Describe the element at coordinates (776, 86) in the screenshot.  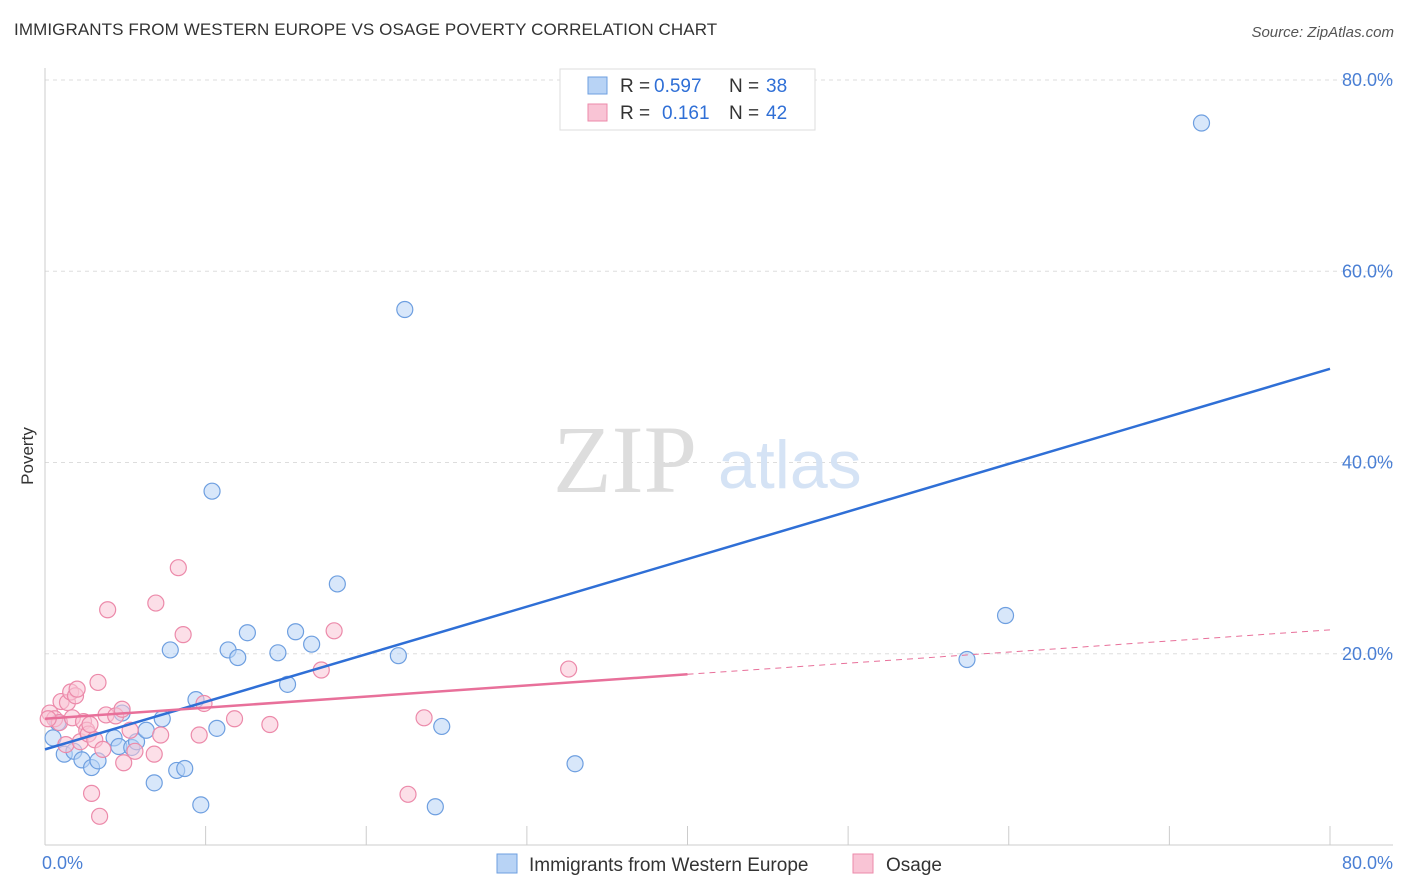
I see `legend-n-value-blue: 38` at that location.